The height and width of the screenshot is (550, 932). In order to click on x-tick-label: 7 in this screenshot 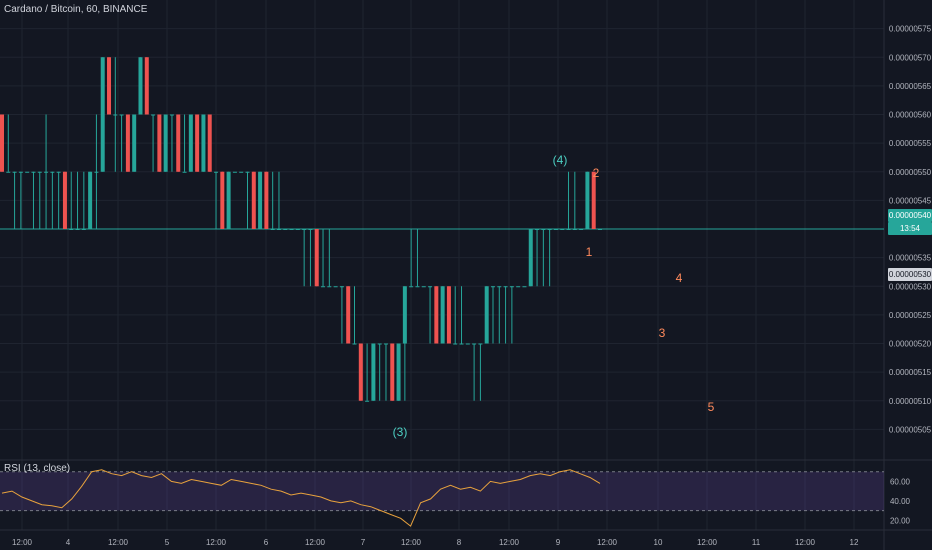, I will do `click(363, 542)`.